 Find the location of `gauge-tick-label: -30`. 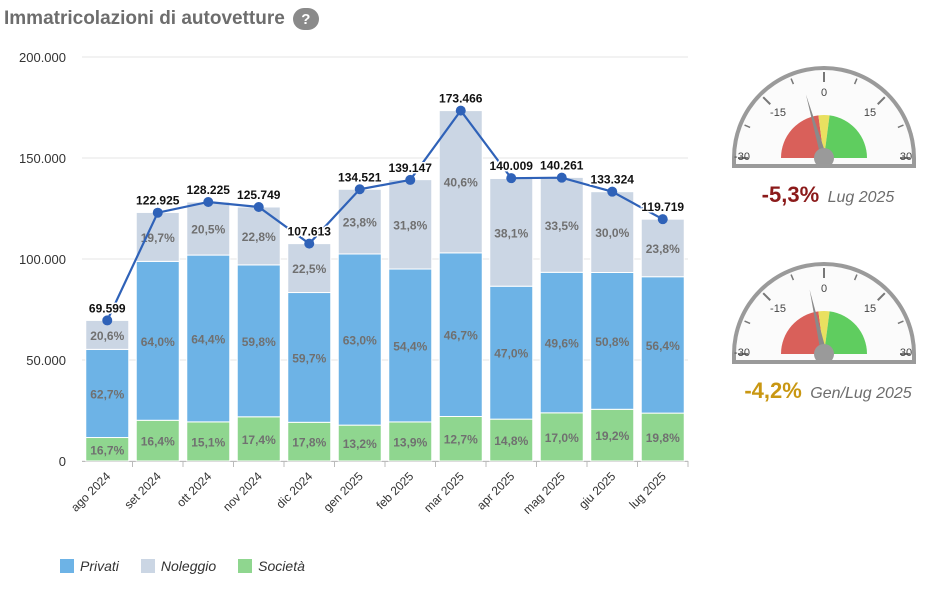

gauge-tick-label: -30 is located at coordinates (742, 157).